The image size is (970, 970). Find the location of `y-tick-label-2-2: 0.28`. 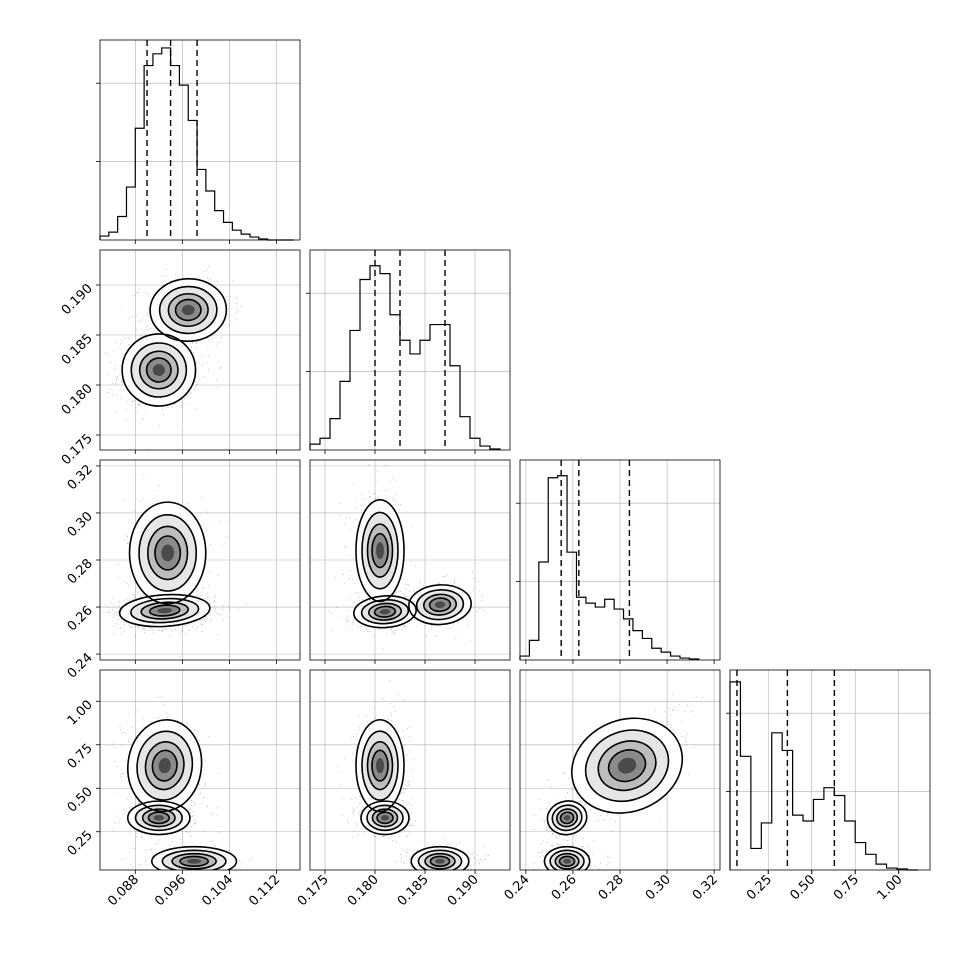

y-tick-label-2-2: 0.28 is located at coordinates (80, 571).